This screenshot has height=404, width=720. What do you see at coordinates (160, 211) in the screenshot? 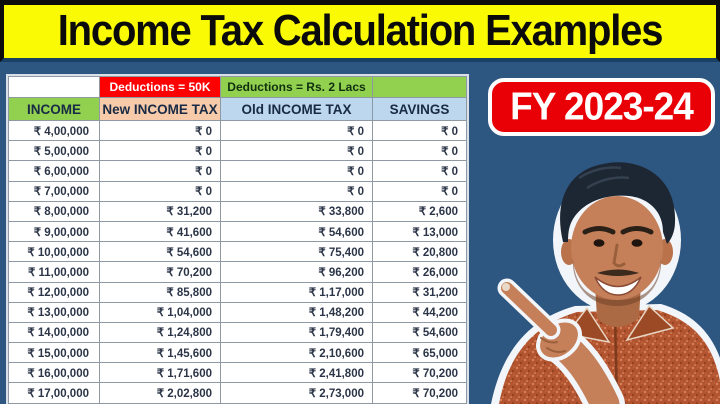
I see `cell-new-income-tax: ₹ 31,200` at bounding box center [160, 211].